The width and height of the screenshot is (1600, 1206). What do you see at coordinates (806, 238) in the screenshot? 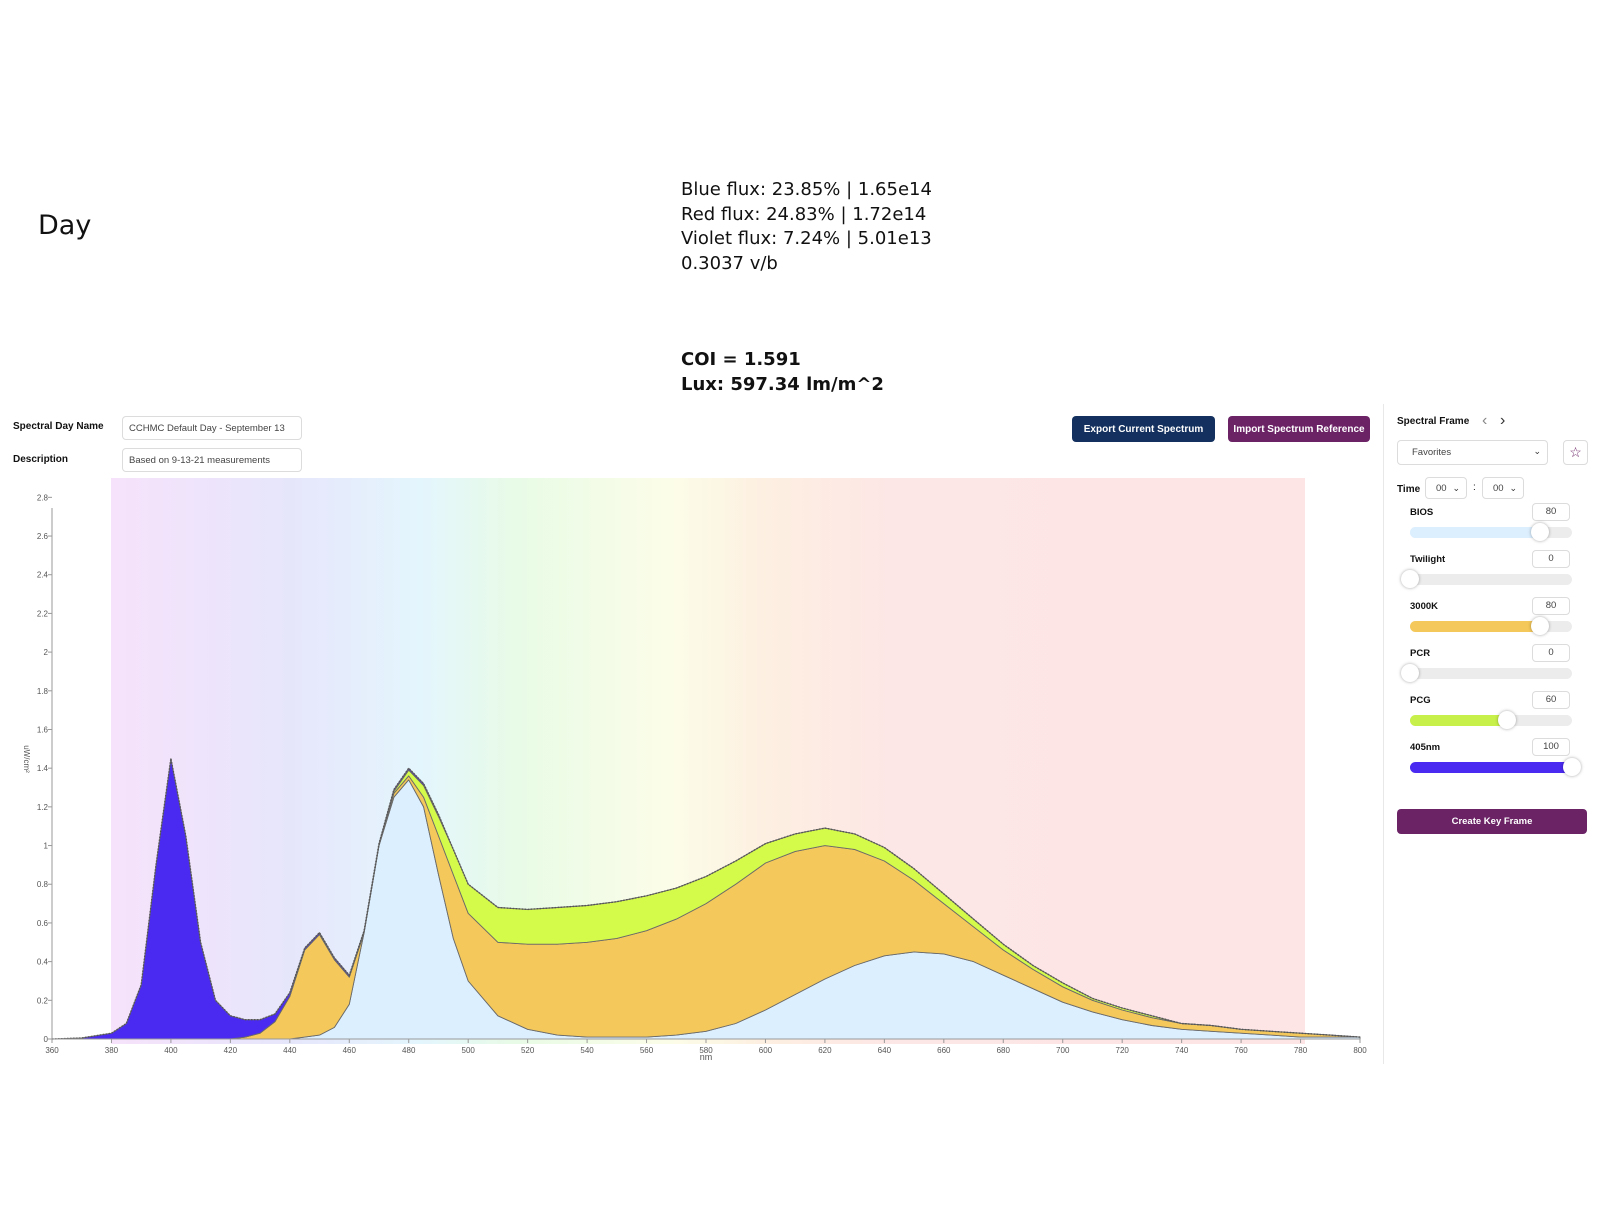
I see `violet-flux-text: Violet flux: 7.24% | 5.01e13` at bounding box center [806, 238].